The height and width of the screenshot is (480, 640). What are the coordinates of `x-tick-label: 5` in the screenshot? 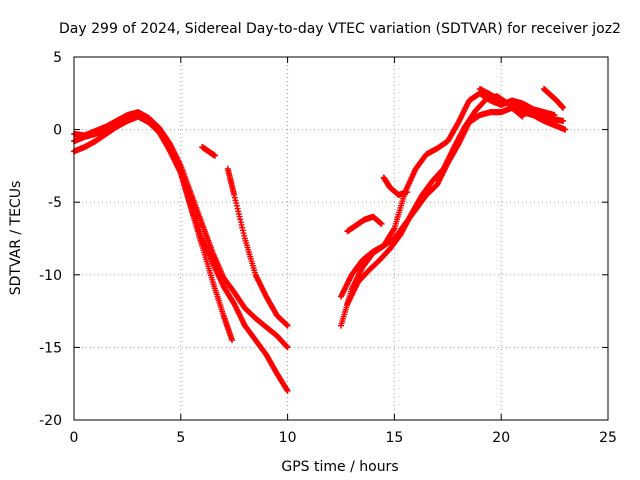 It's located at (180, 438).